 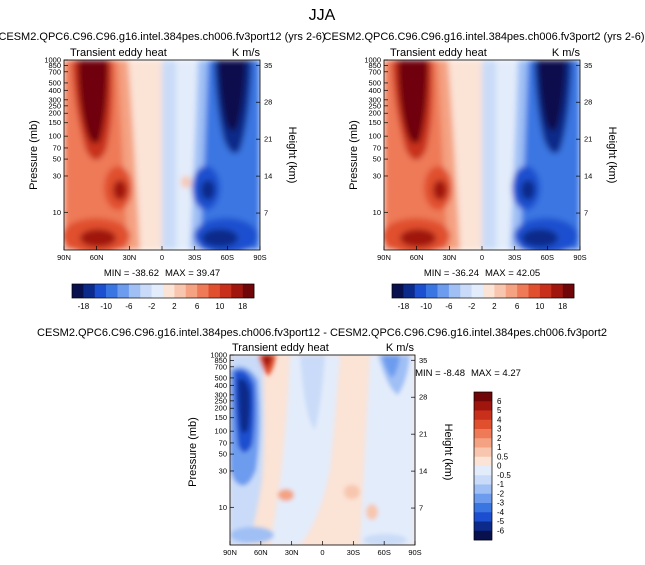 I want to click on y2-tick-label: 7, so click(x=421, y=508).